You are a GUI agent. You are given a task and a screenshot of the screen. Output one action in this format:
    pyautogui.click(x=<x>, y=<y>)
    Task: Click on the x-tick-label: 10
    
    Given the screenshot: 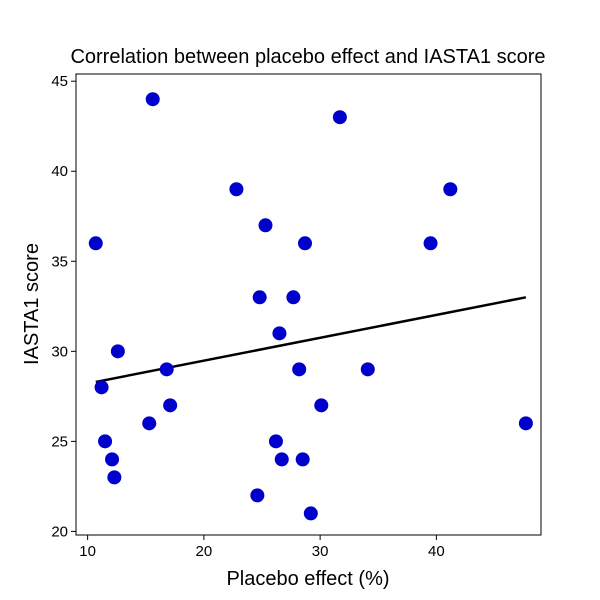 What is the action you would take?
    pyautogui.click(x=87, y=551)
    